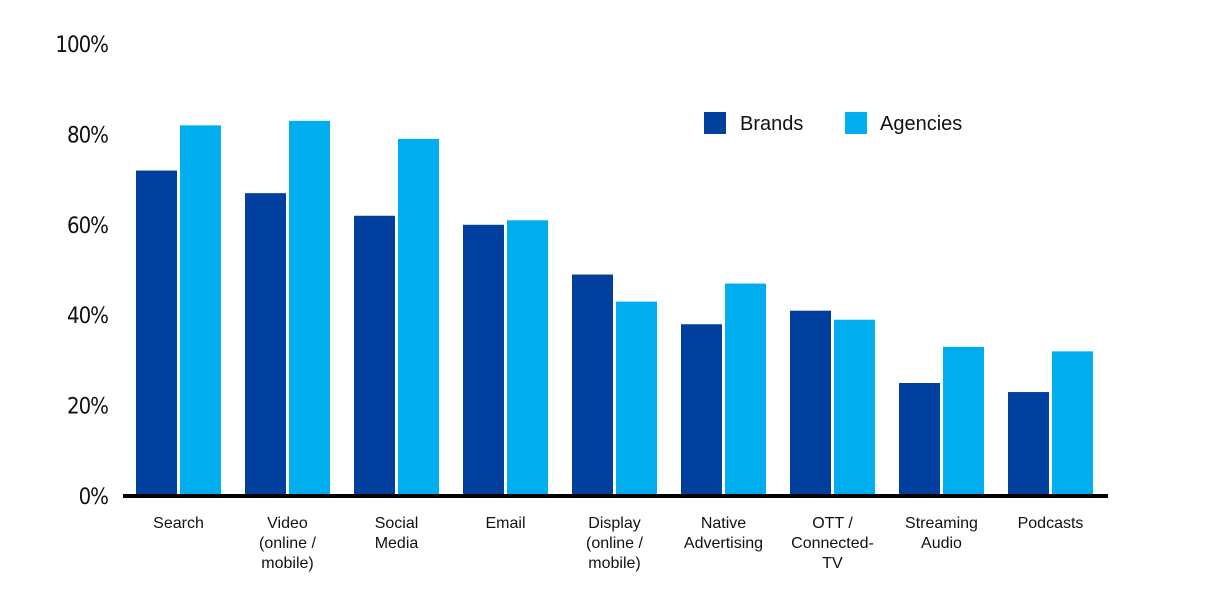  What do you see at coordinates (832, 543) in the screenshot?
I see `x-tick-label: OTT / Connected-TV` at bounding box center [832, 543].